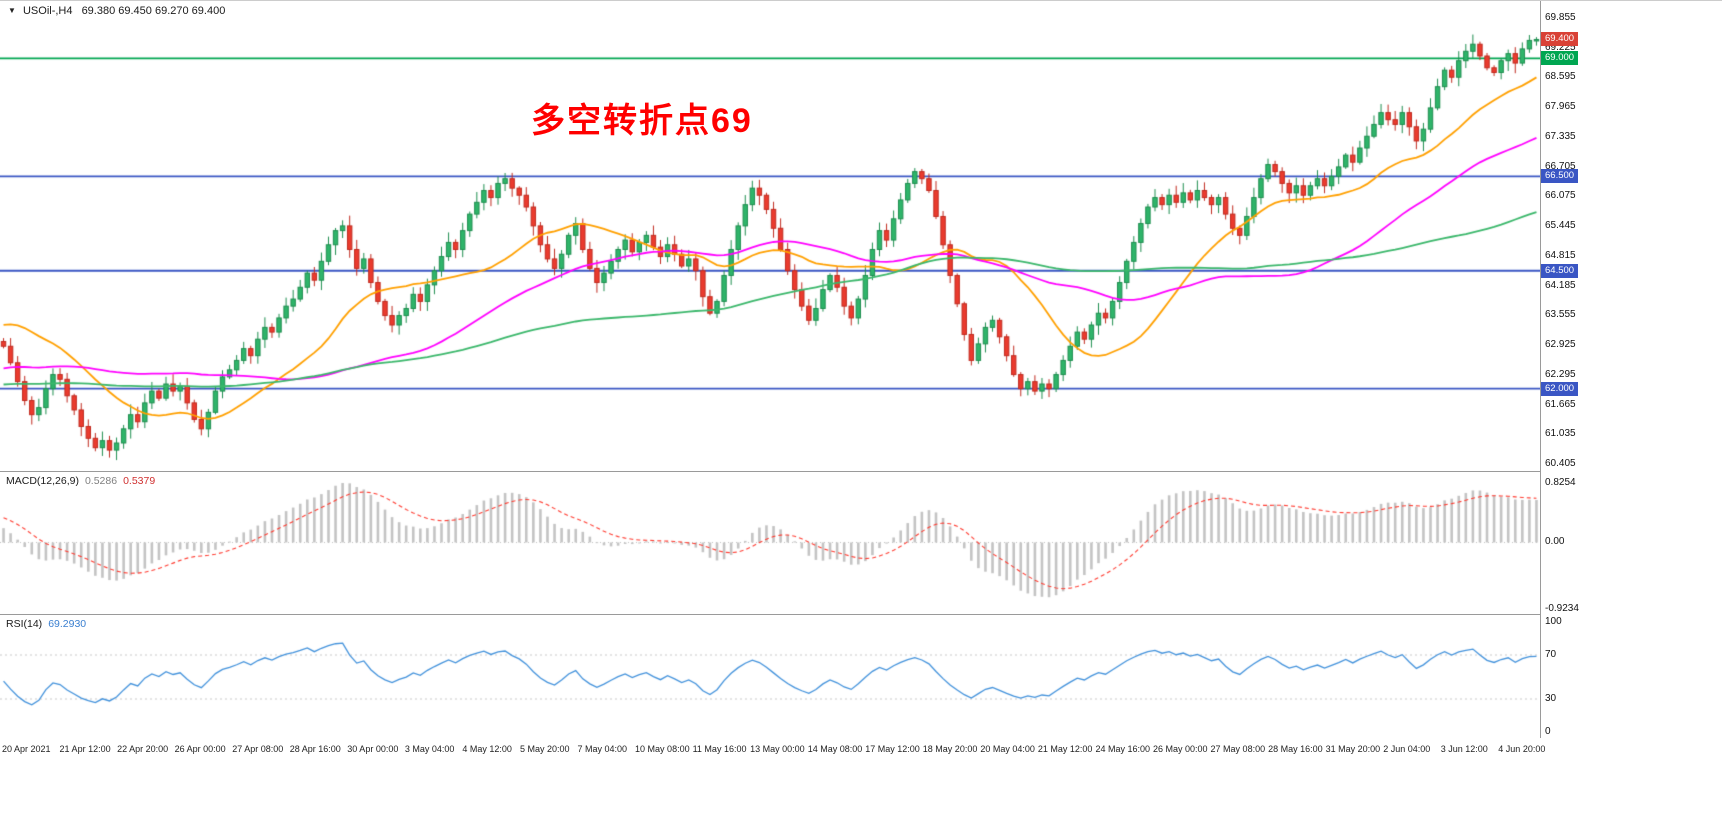 This screenshot has width=1722, height=836. What do you see at coordinates (1560, 226) in the screenshot?
I see `price-tick: 65.445` at bounding box center [1560, 226].